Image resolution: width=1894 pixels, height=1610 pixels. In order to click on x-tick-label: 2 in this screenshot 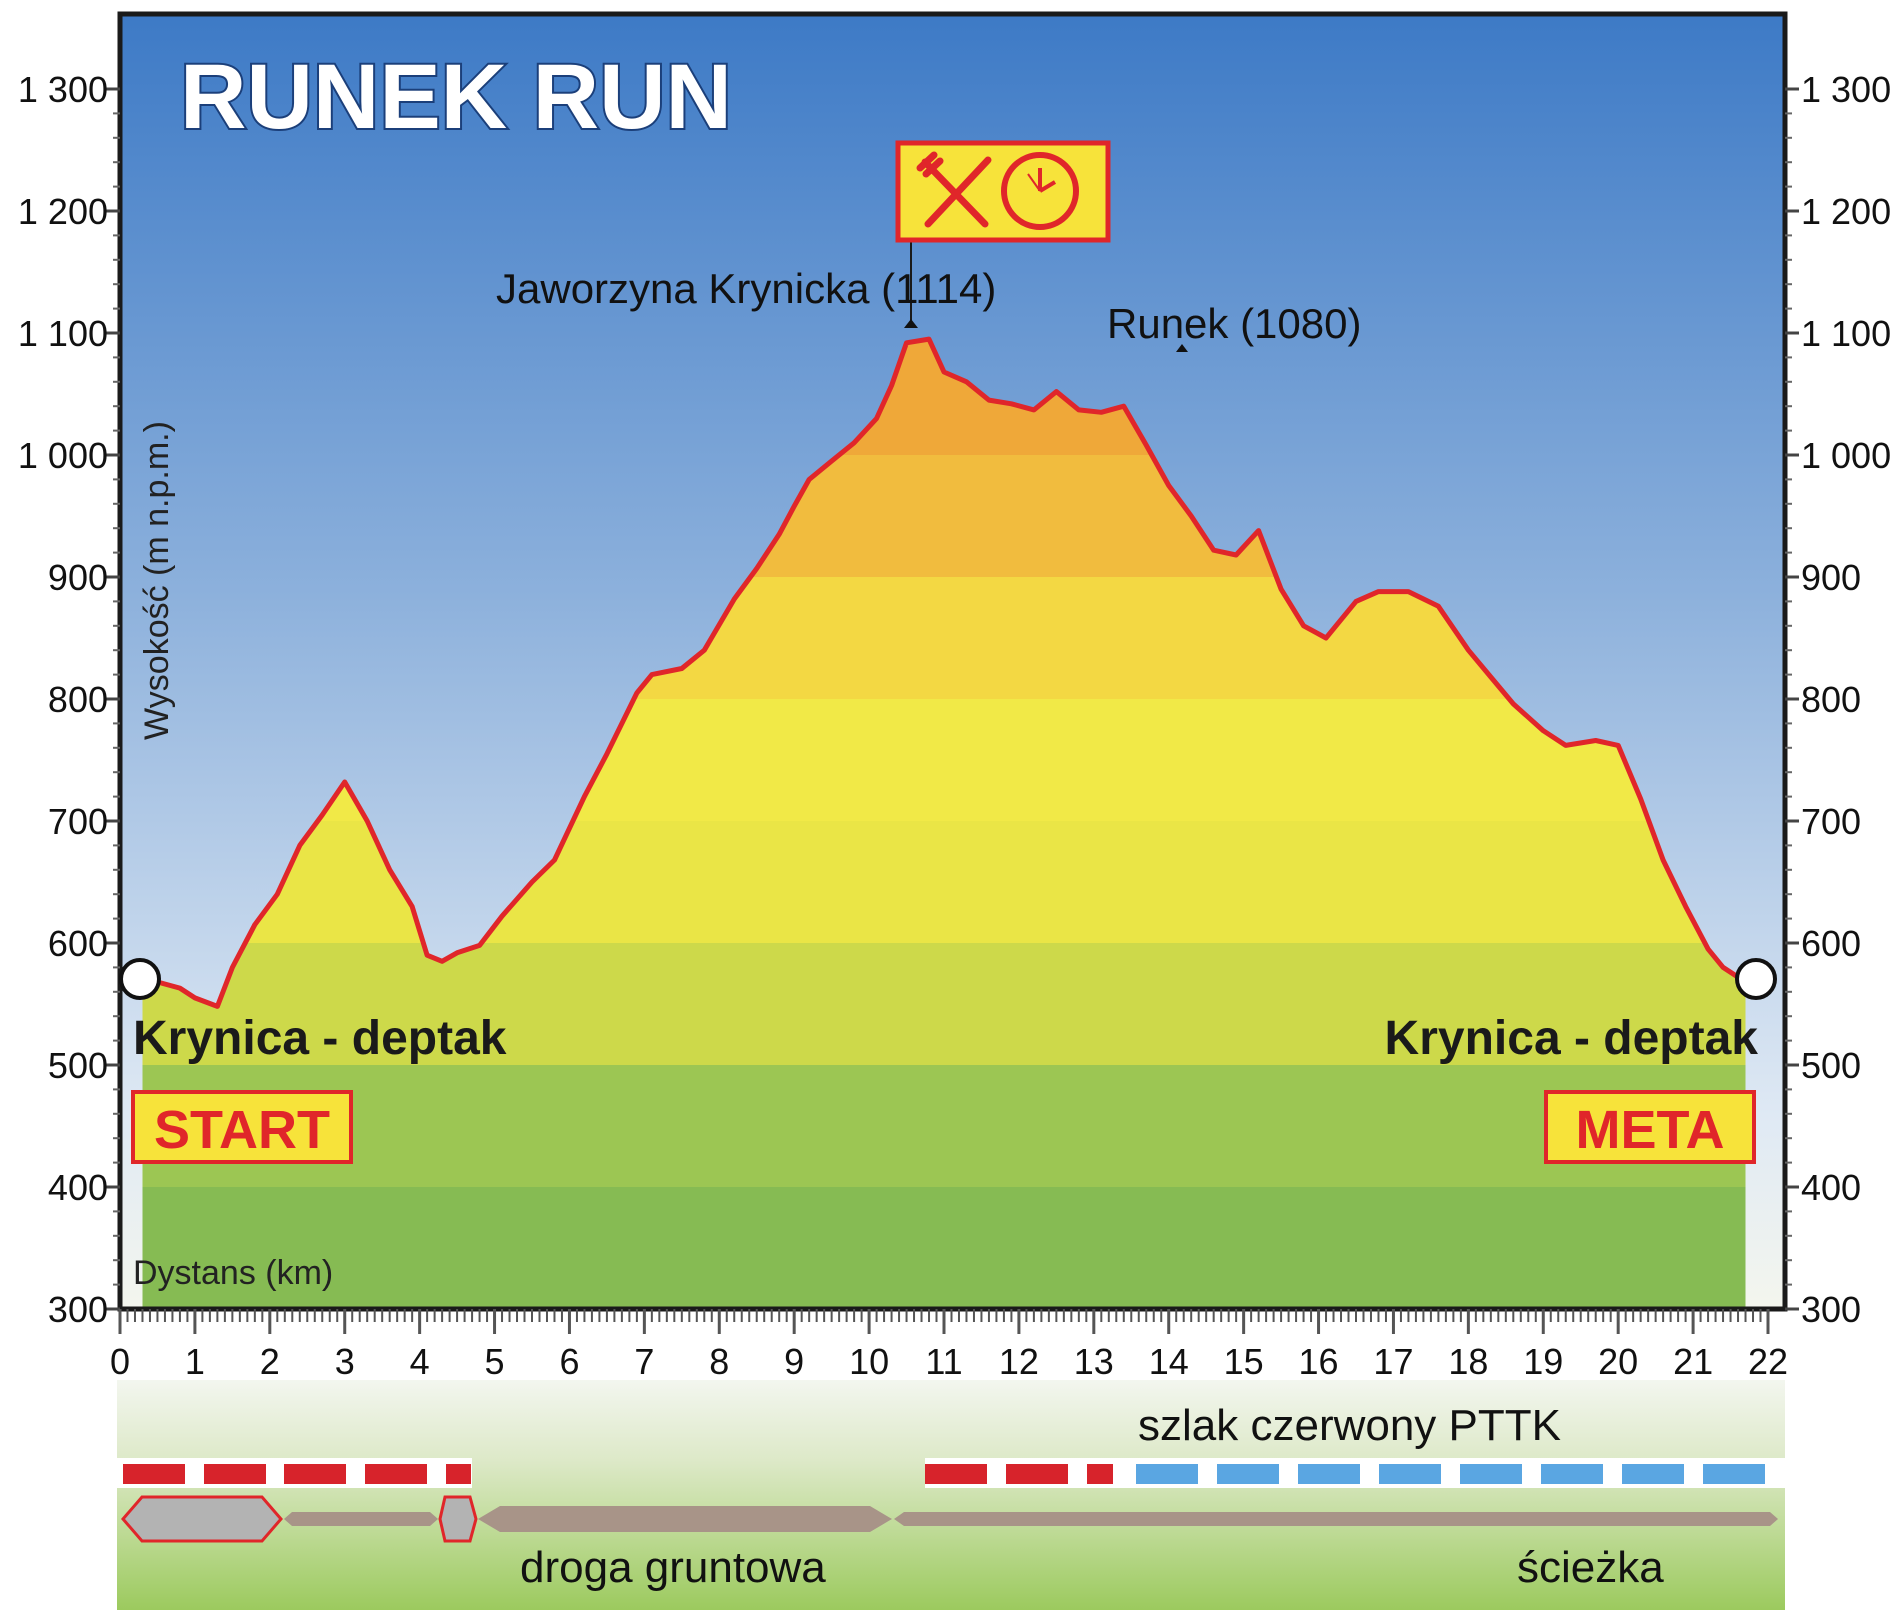, I will do `click(270, 1361)`.